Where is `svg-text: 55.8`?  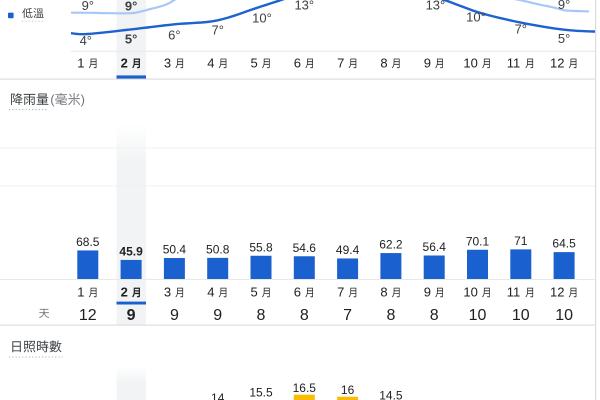
svg-text: 55.8 is located at coordinates (261, 247).